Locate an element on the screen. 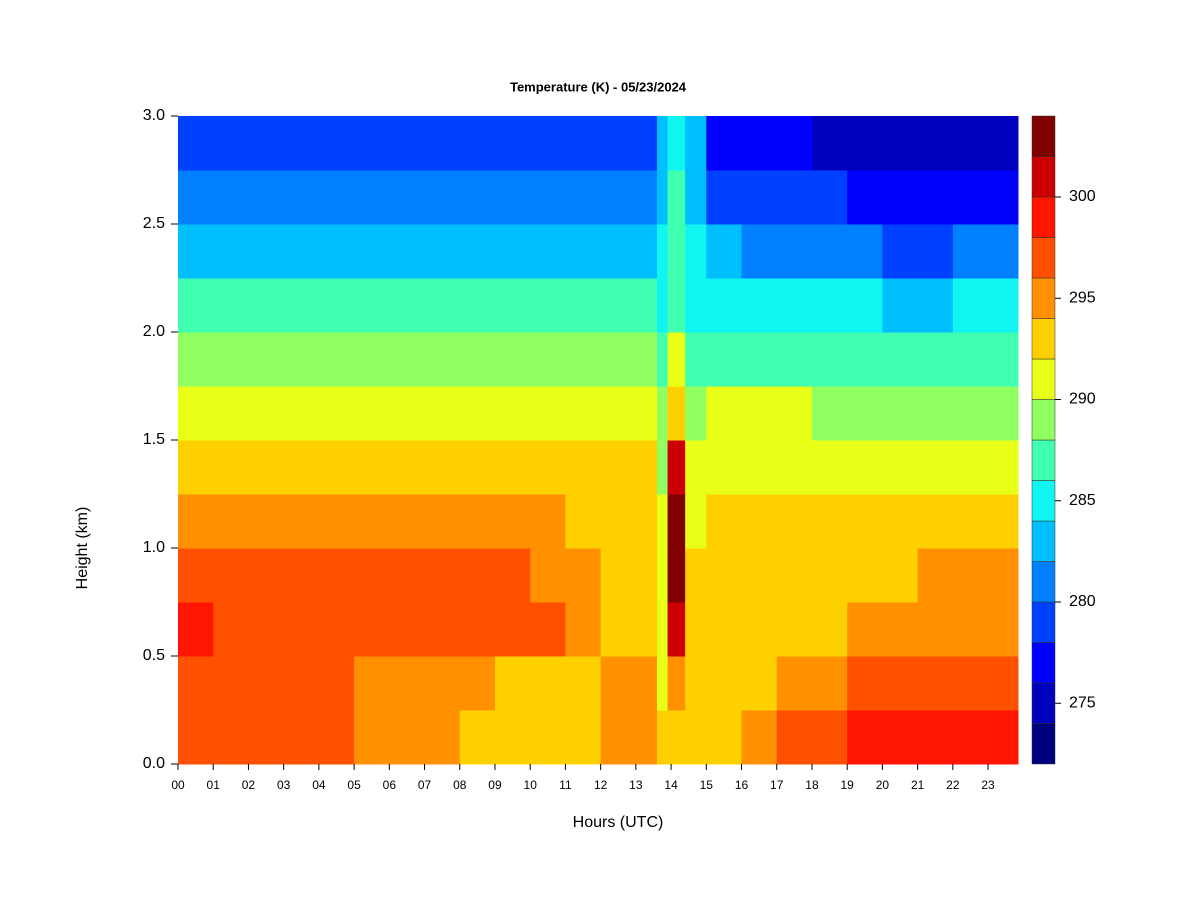 This screenshot has height=900, width=1200. colorbar-tick-label: 290 is located at coordinates (1082, 399).